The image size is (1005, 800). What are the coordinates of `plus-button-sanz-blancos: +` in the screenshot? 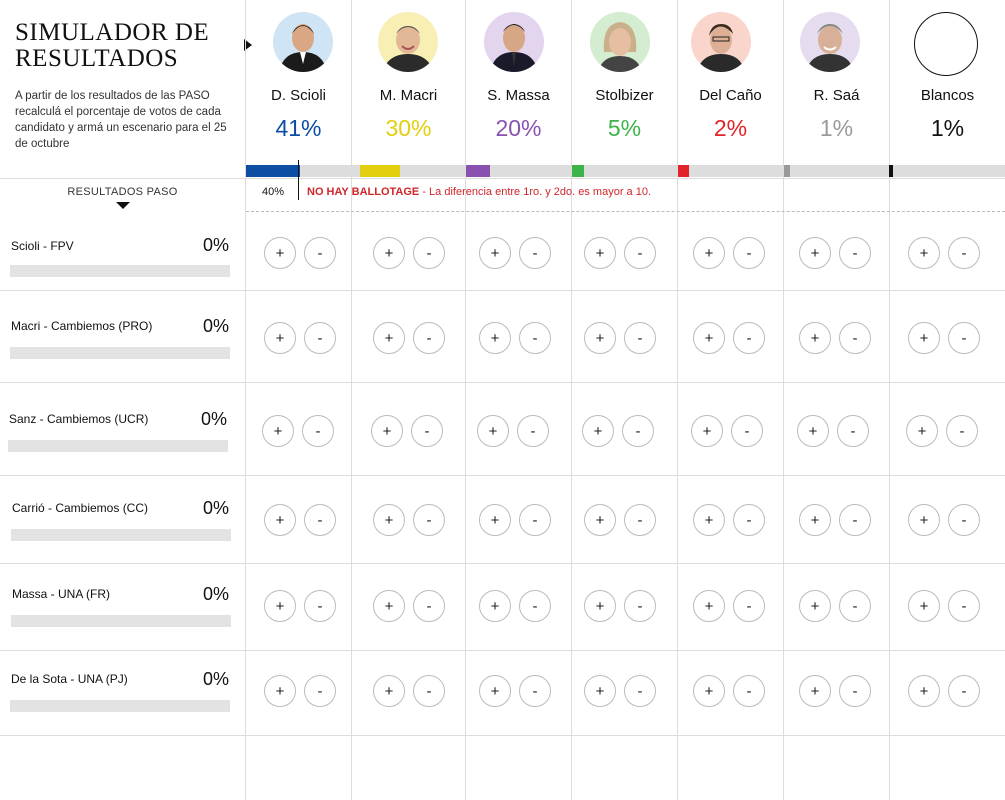 It's located at (922, 431).